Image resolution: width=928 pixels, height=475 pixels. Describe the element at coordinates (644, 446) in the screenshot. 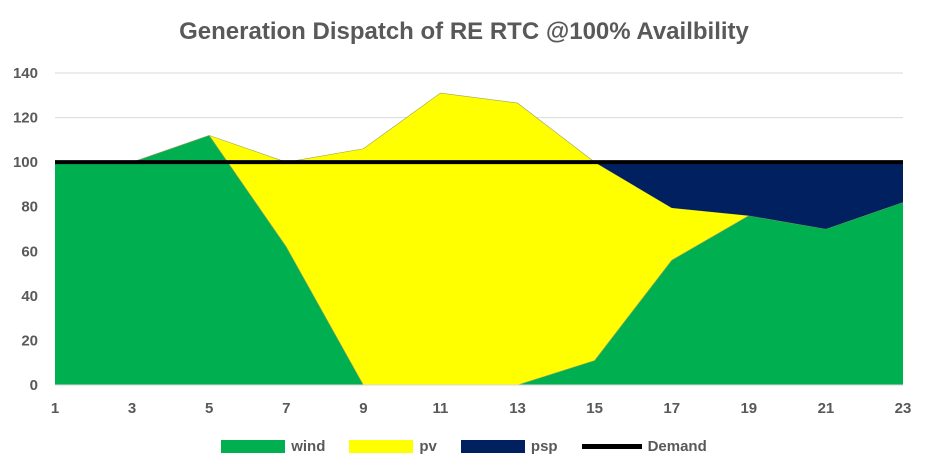

I see `legend-item-demand: Demand` at that location.